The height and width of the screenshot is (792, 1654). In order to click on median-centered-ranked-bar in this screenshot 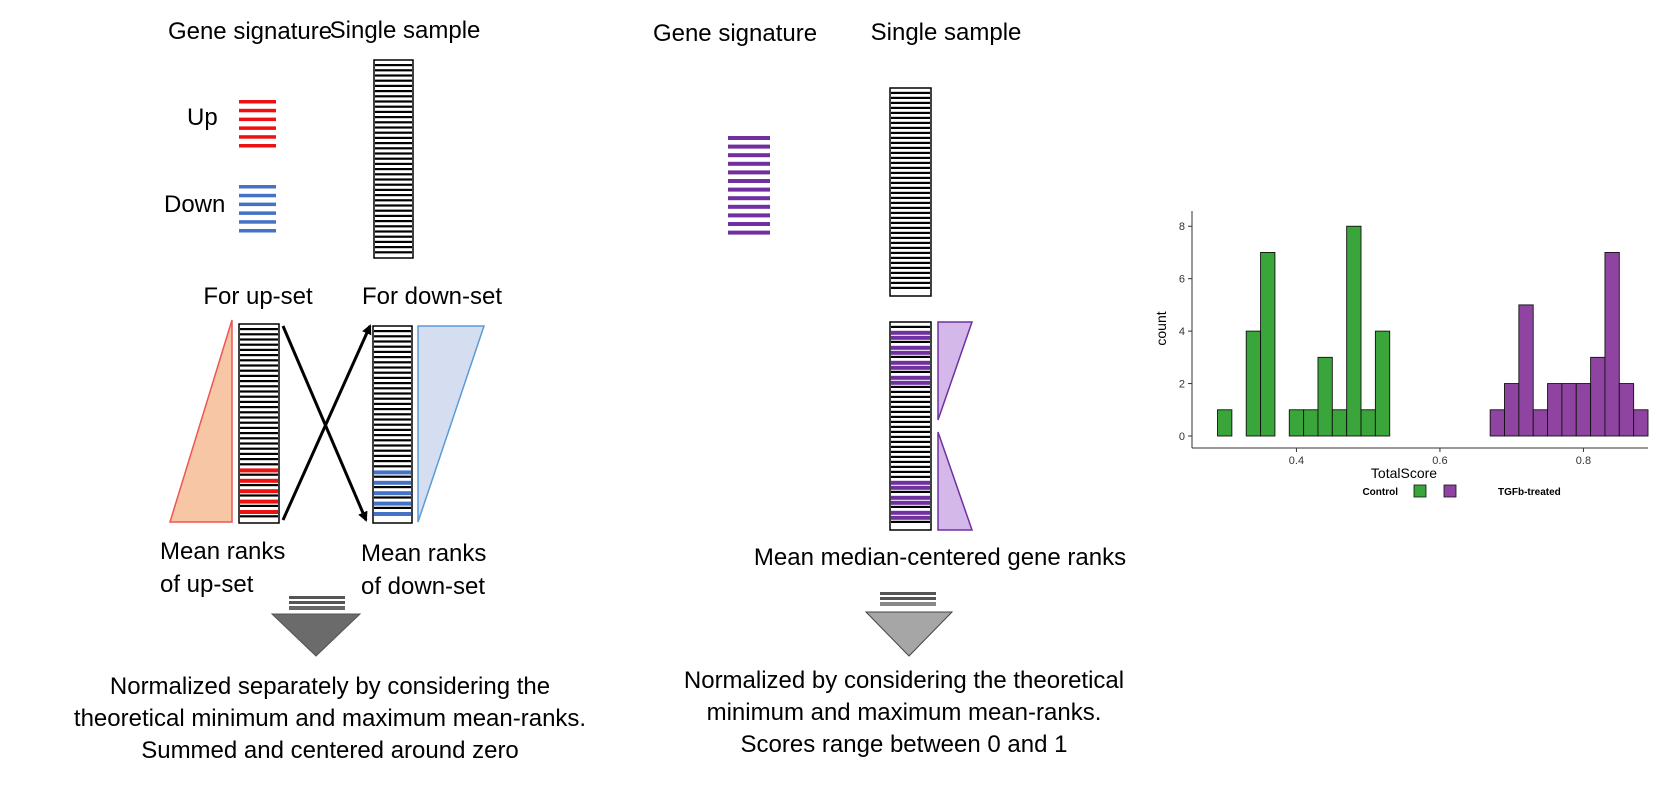, I will do `click(910, 426)`.